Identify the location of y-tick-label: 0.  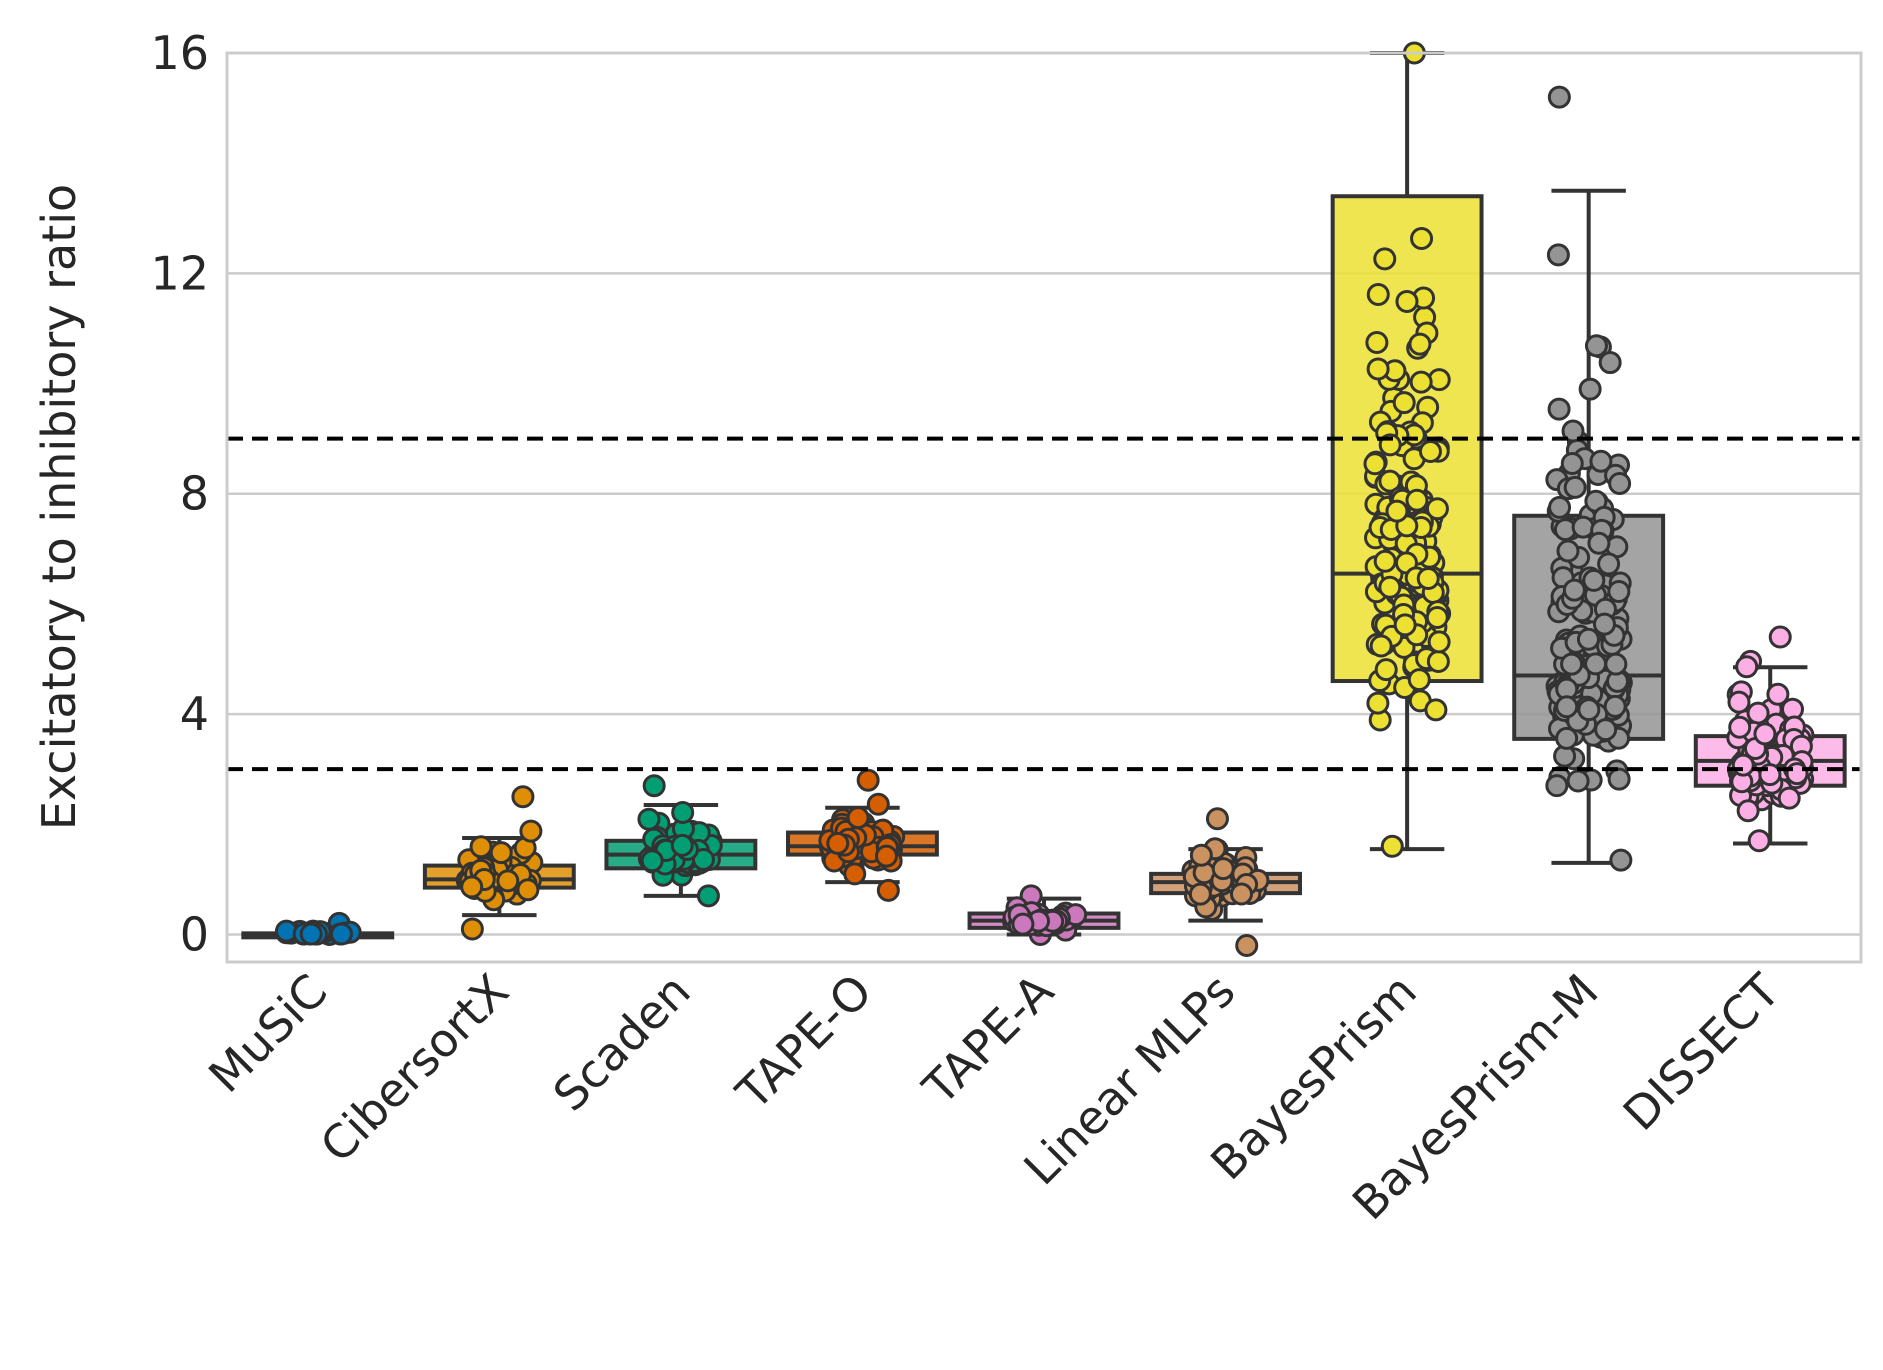
(194, 934).